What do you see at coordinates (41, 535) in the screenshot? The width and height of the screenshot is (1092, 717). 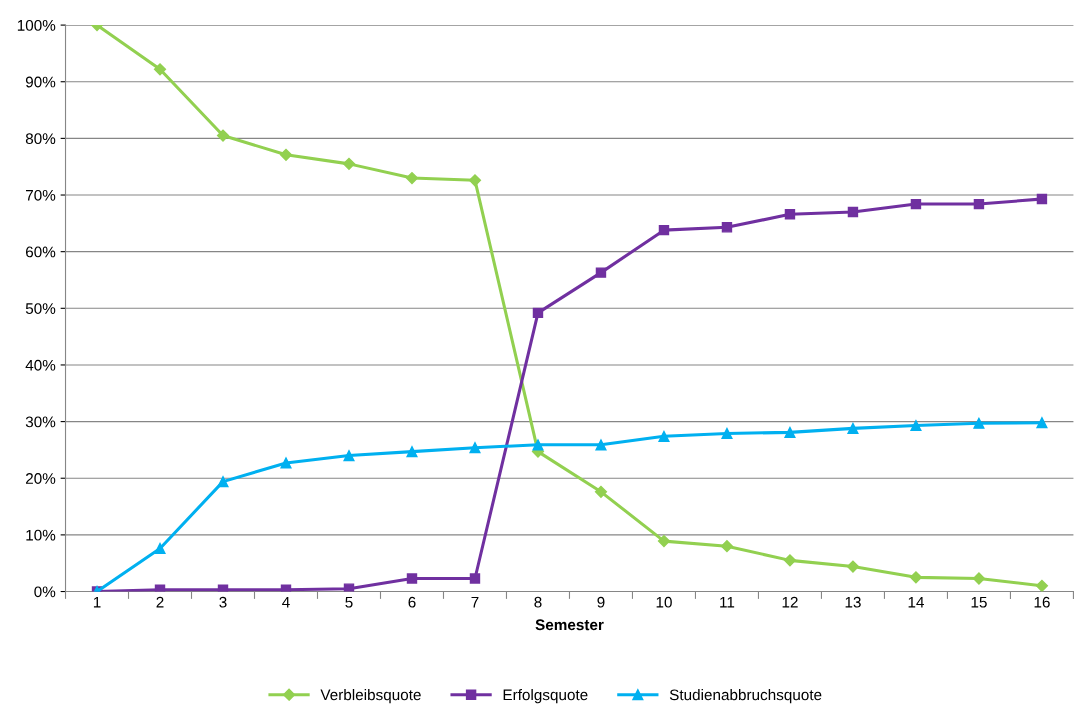 I see `y-tick-label: 10%` at bounding box center [41, 535].